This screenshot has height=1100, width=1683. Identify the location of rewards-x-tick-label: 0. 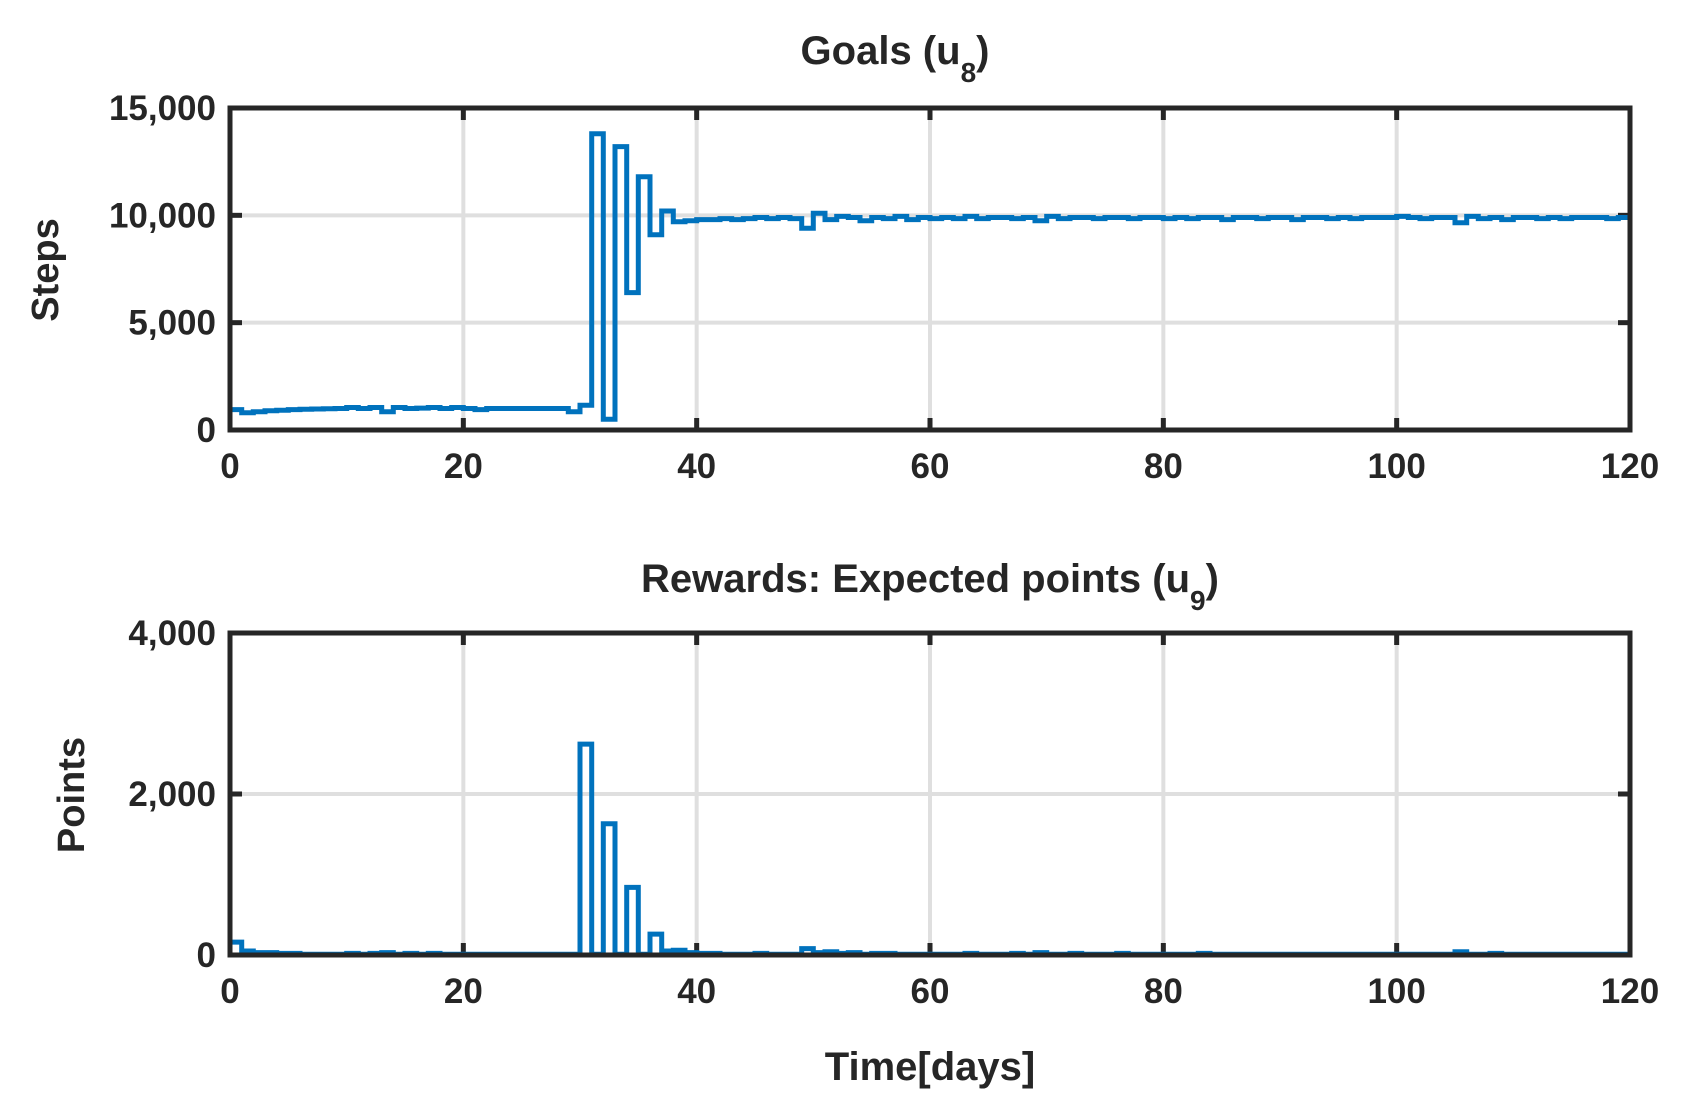
(229, 991).